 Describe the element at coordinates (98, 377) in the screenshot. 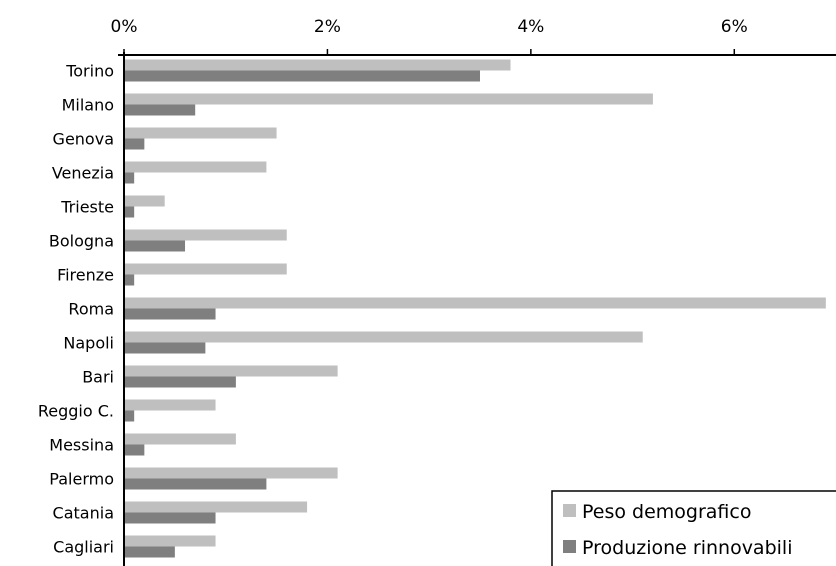

I see `category-label: Bari` at that location.